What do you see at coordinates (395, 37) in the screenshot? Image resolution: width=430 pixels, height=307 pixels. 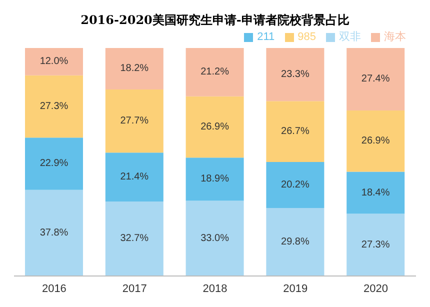 I see `legend-label: 海本` at bounding box center [395, 37].